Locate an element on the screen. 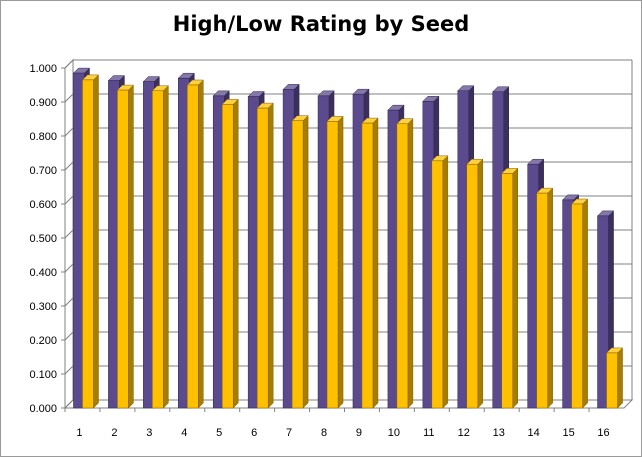 This screenshot has width=642, height=457. x-tick-label: 6 is located at coordinates (254, 433).